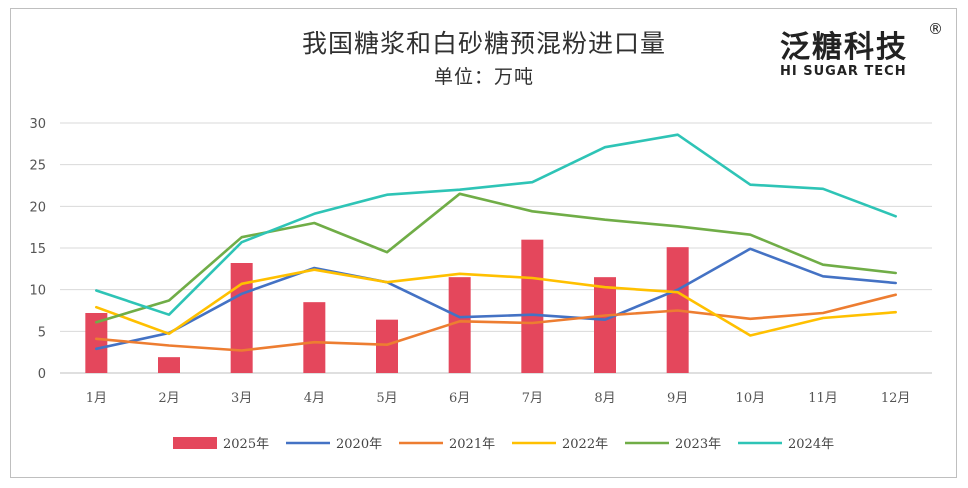 Image resolution: width=968 pixels, height=488 pixels. I want to click on x-tick-label: 4月, so click(314, 398).